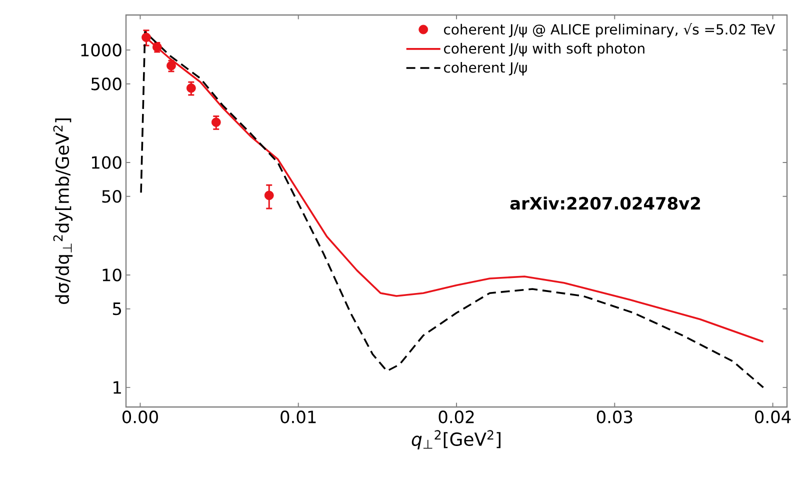 The image size is (801, 491). I want to click on x-tick-label: 0.03, so click(614, 417).